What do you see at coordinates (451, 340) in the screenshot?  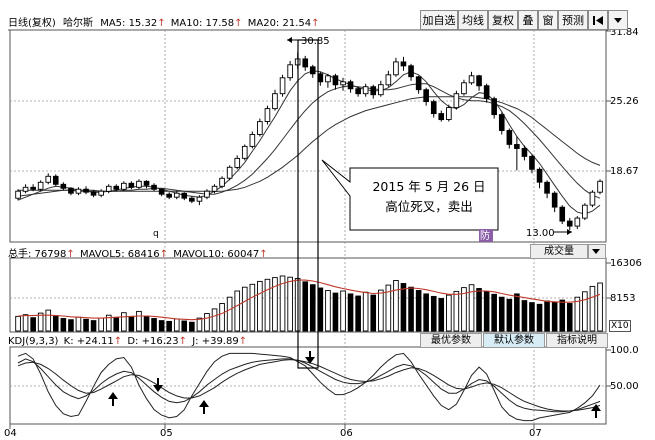 I see `tab-best-params: 最优参数` at bounding box center [451, 340].